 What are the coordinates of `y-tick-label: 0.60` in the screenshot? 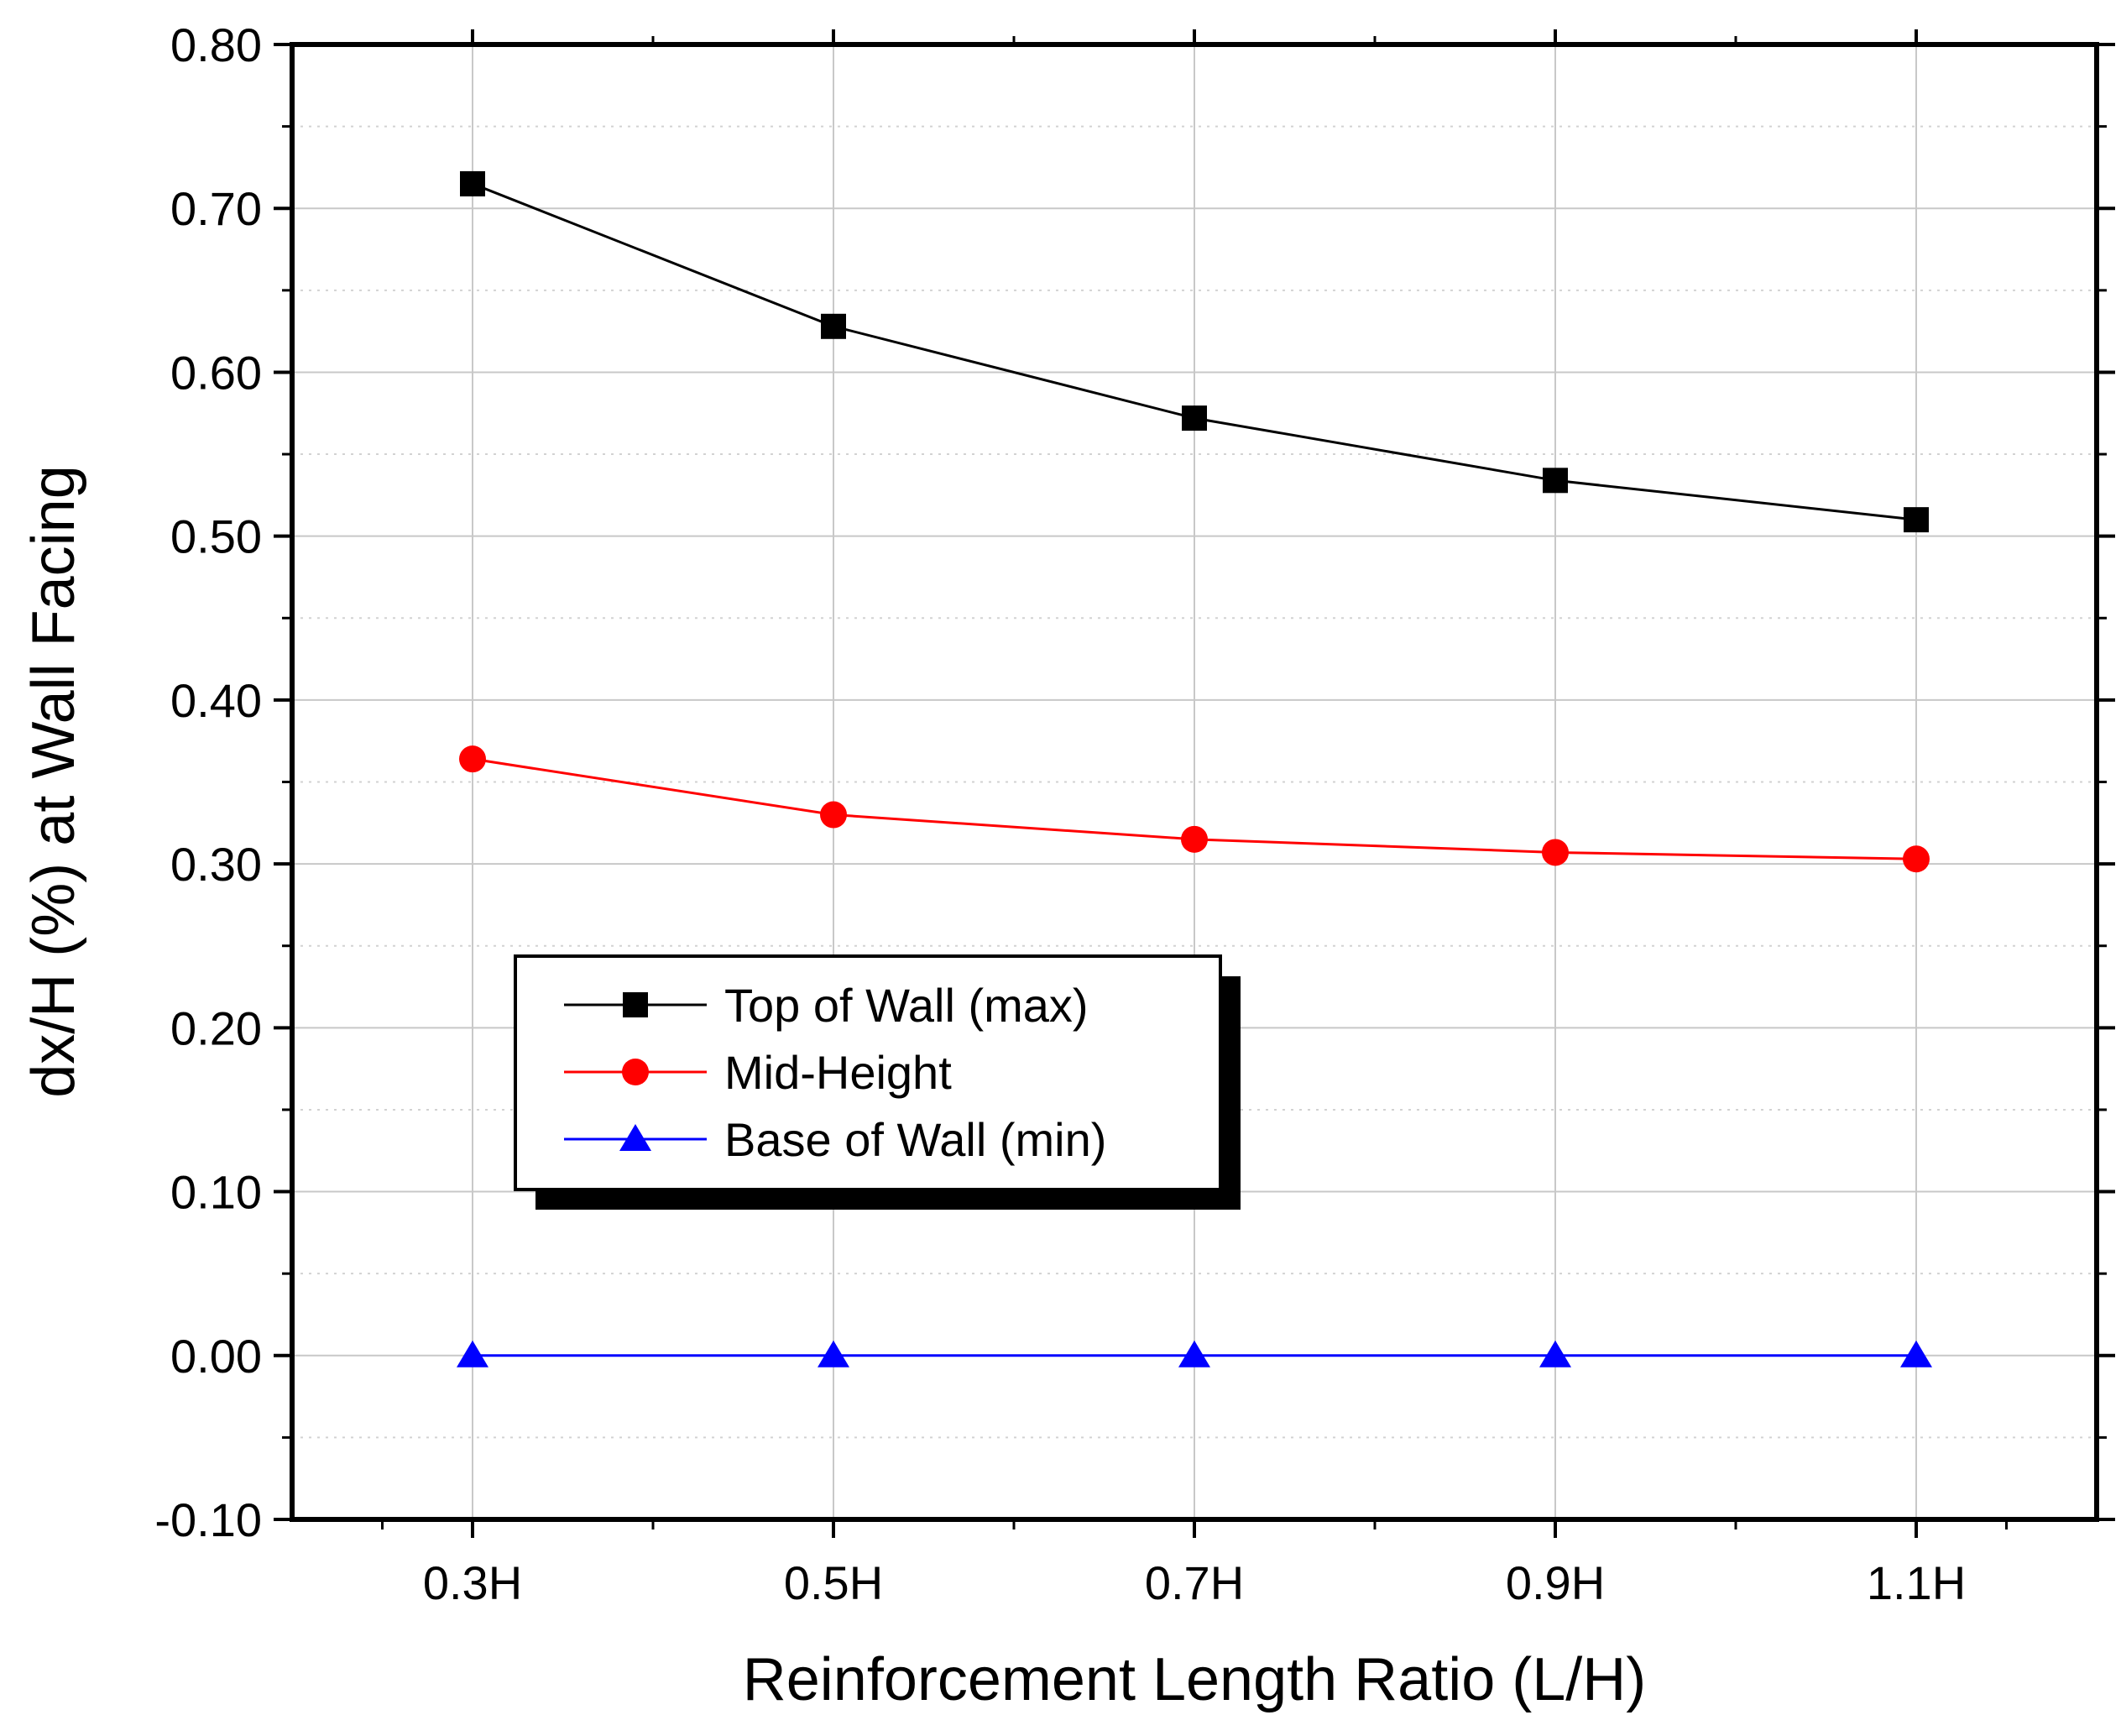 It's located at (216, 372).